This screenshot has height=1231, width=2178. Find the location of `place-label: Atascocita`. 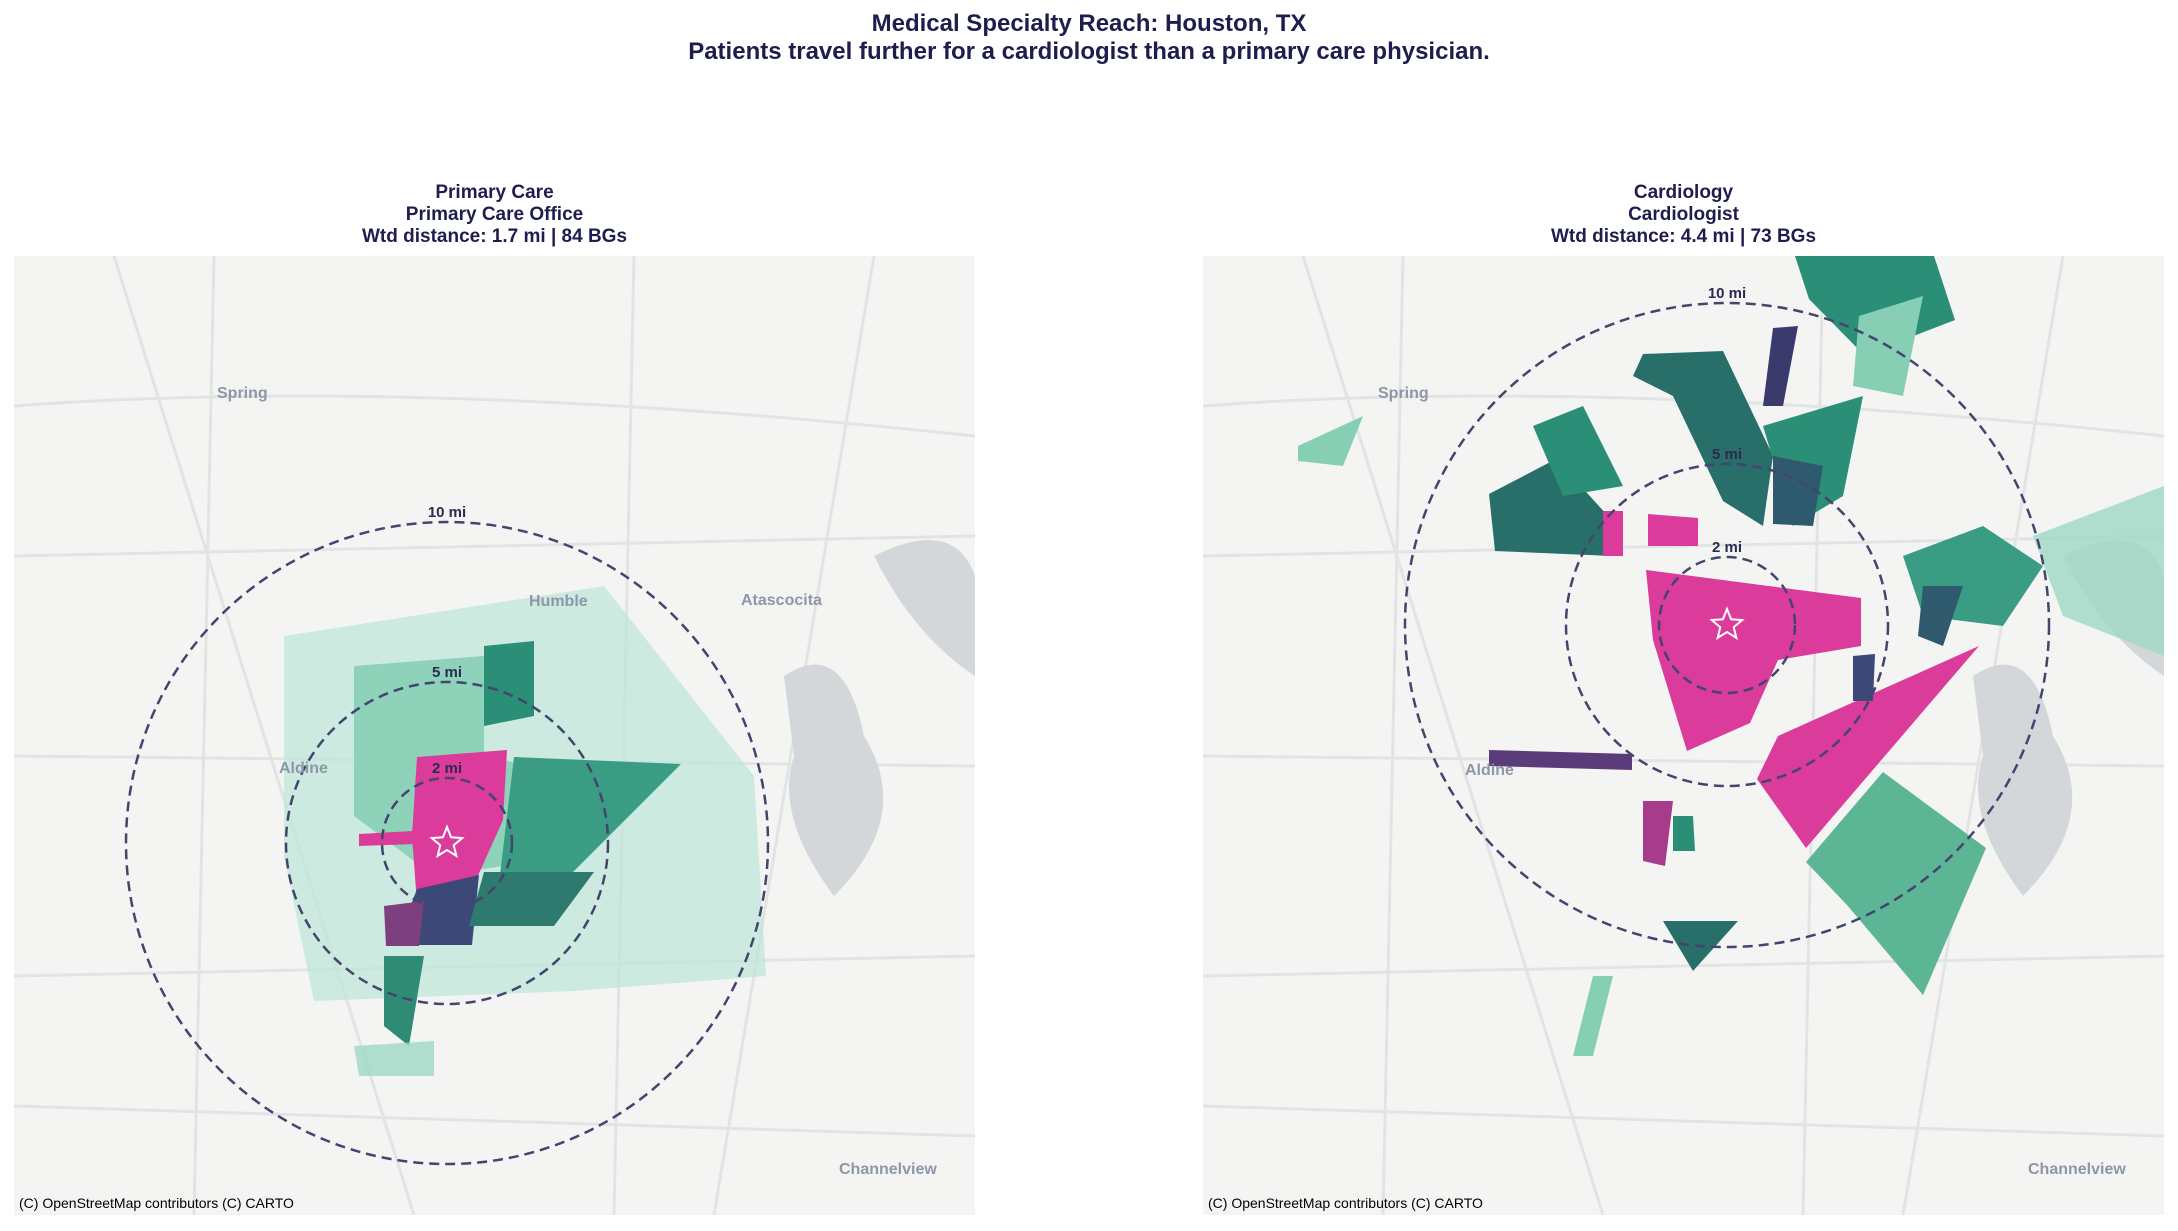

place-label: Atascocita is located at coordinates (781, 600).